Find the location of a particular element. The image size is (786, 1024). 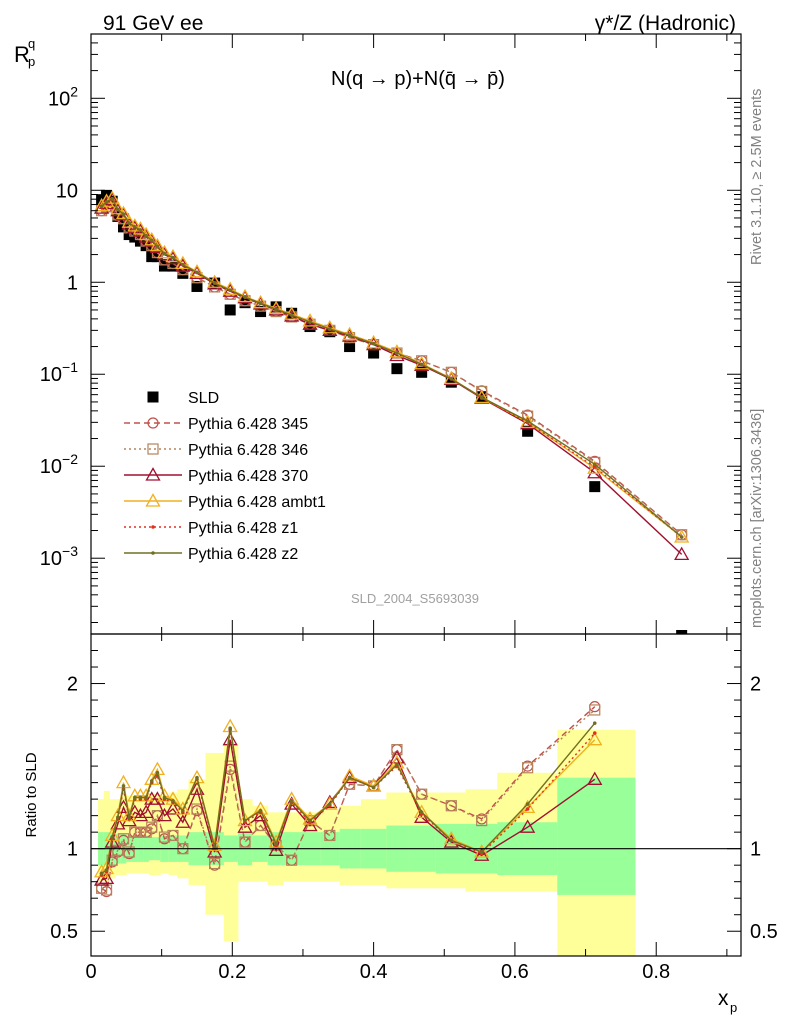

ratio-series-line is located at coordinates (348, 799).